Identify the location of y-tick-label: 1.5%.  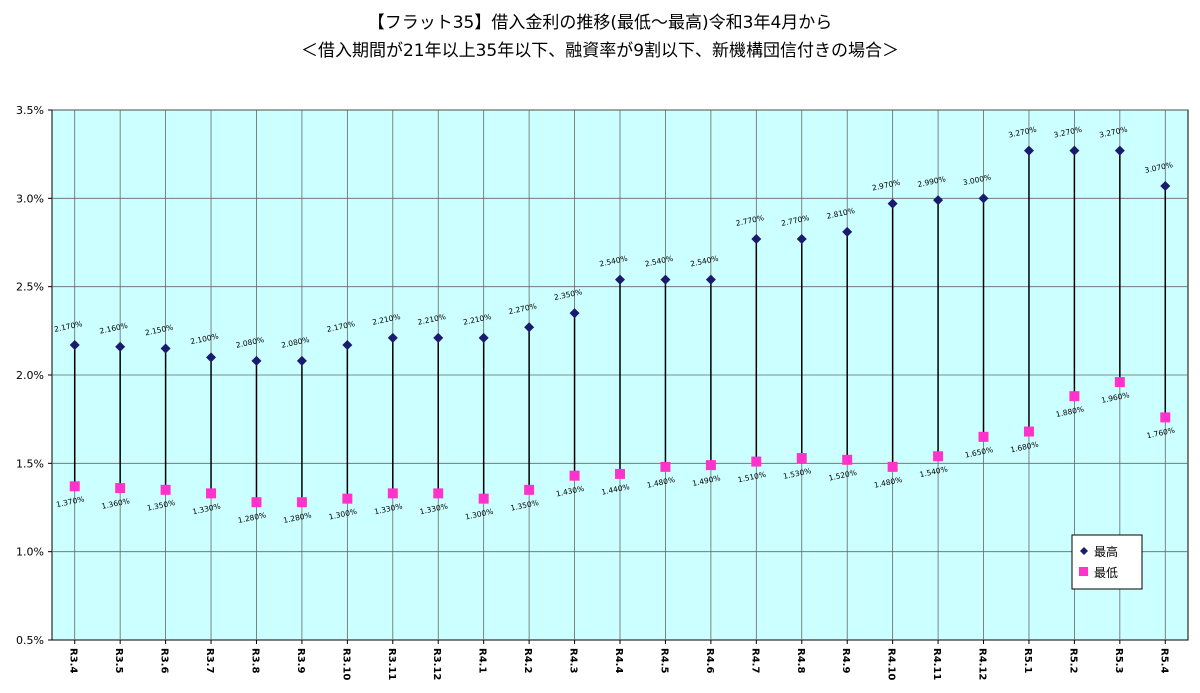
(30, 463).